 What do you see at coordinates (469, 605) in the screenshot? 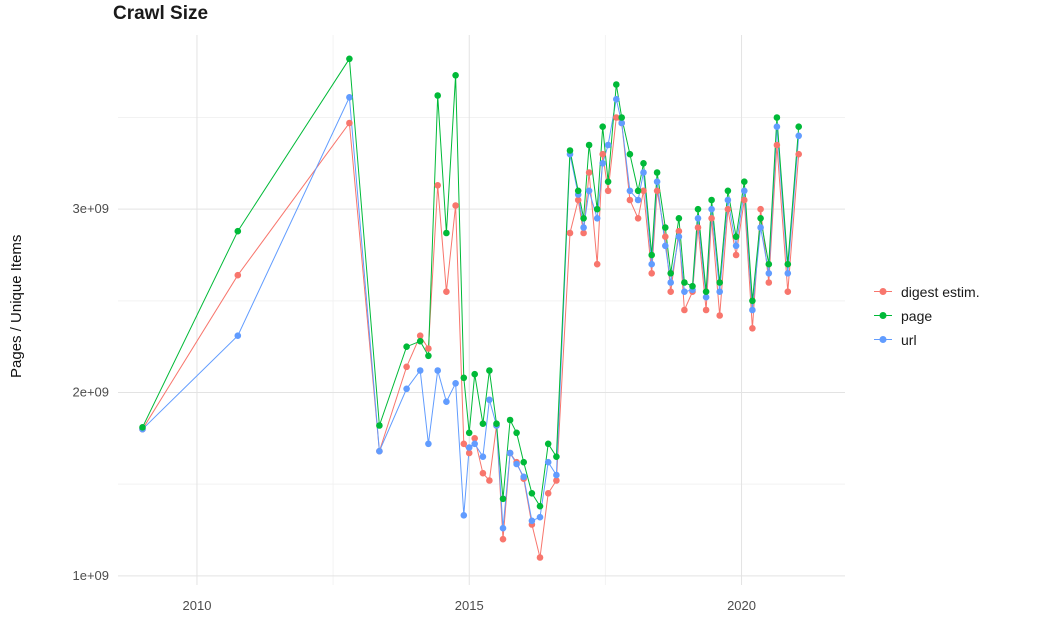
I see `x-tick-label: 2015` at bounding box center [469, 605].